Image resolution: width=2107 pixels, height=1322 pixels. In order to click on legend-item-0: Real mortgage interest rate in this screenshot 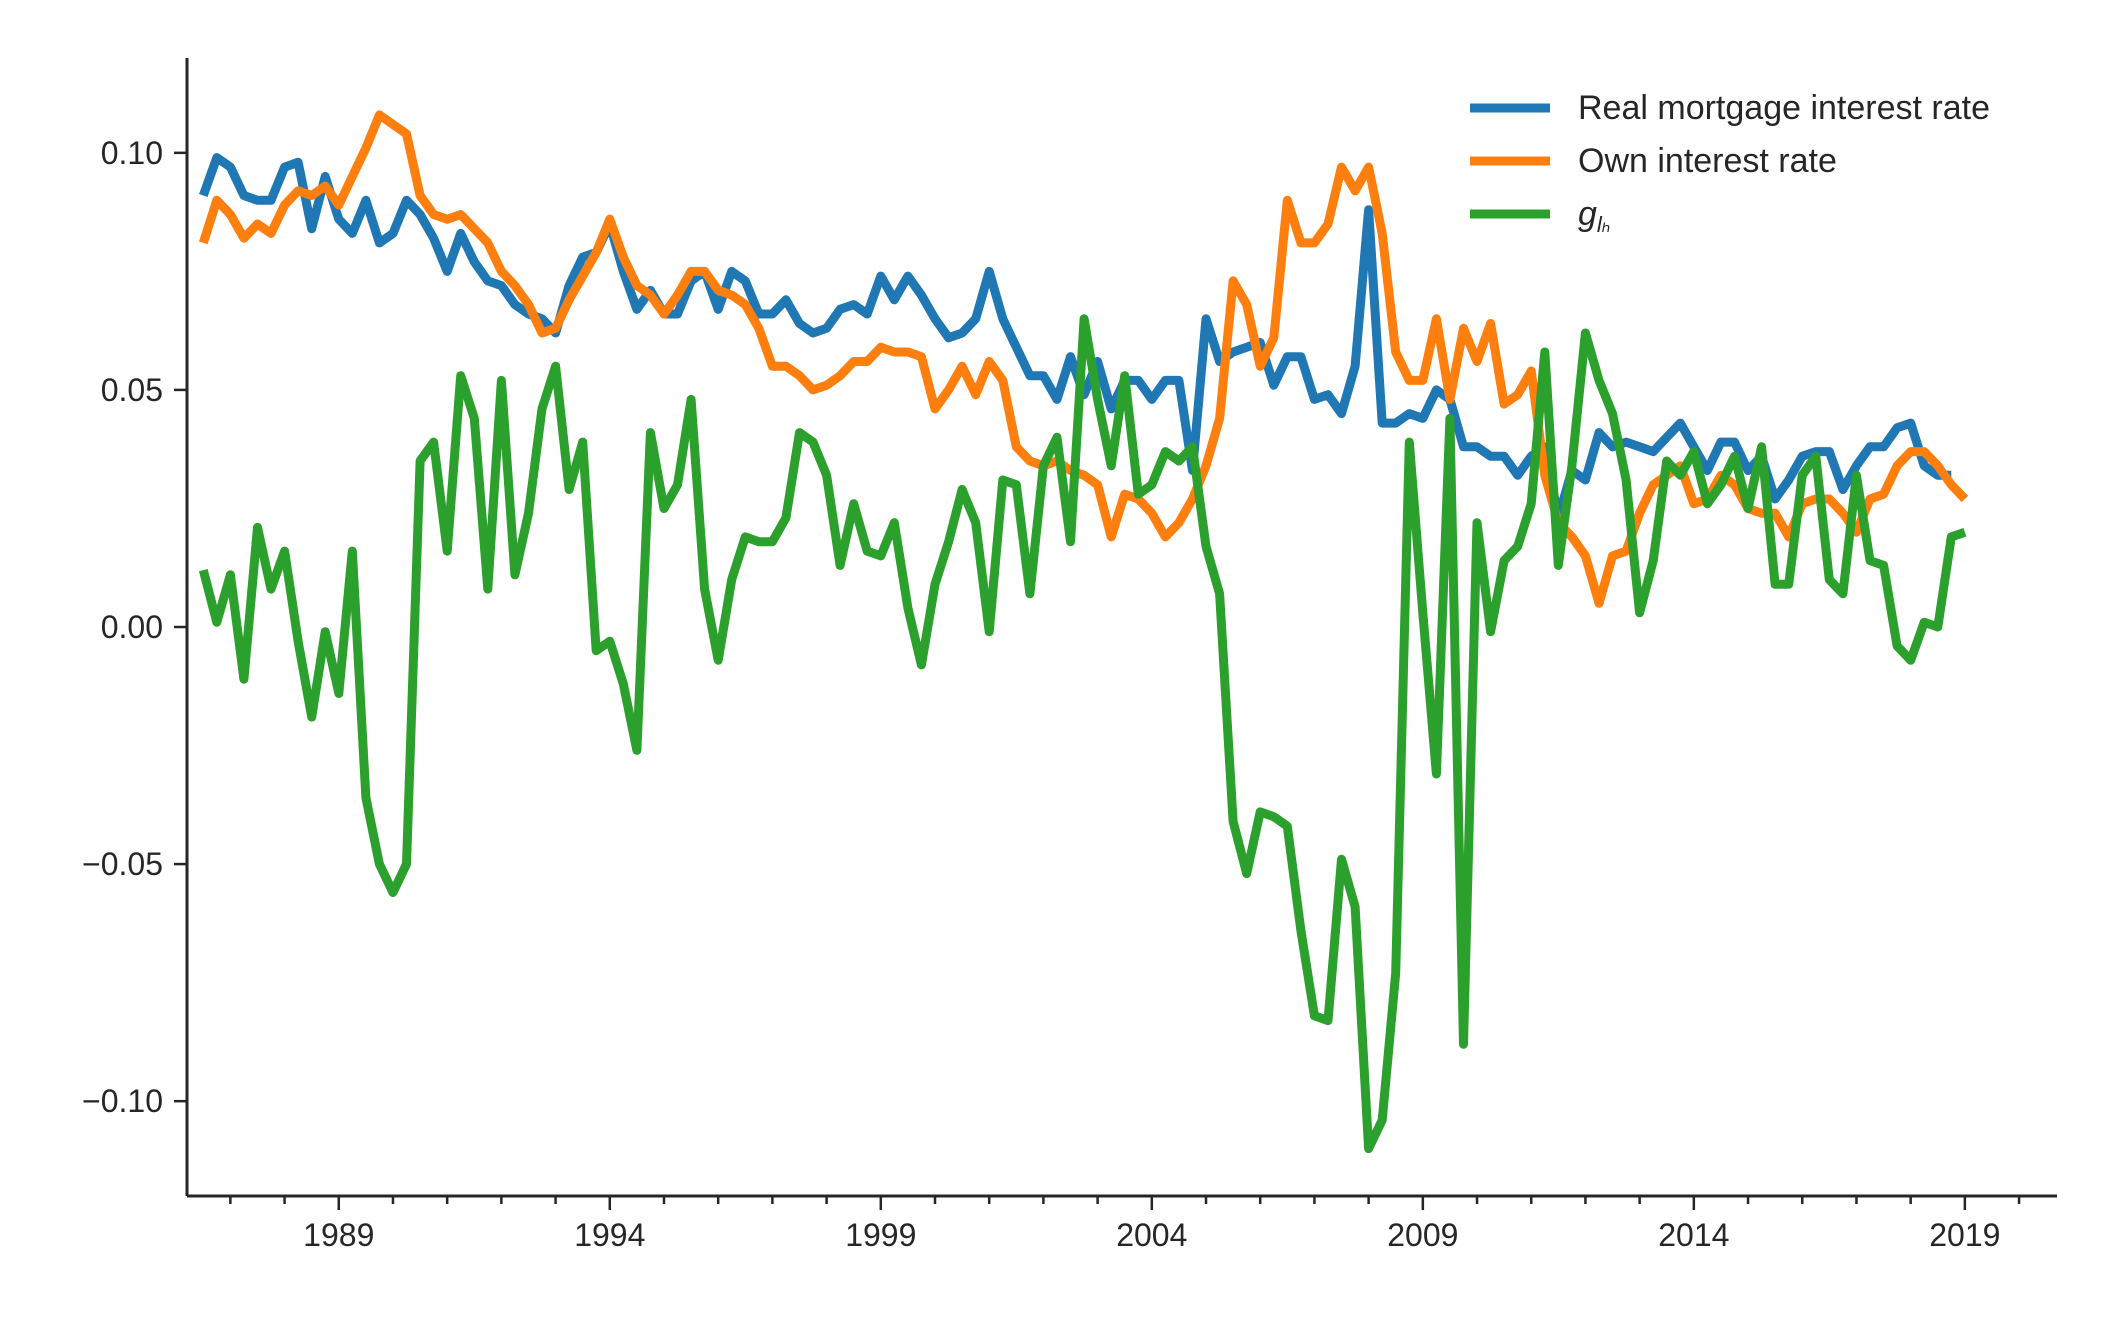, I will do `click(1730, 108)`.